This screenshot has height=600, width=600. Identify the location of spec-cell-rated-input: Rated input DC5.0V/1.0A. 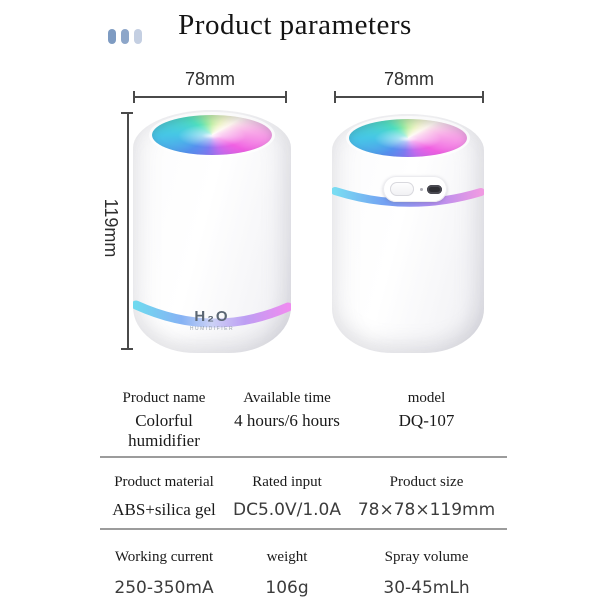
(287, 501).